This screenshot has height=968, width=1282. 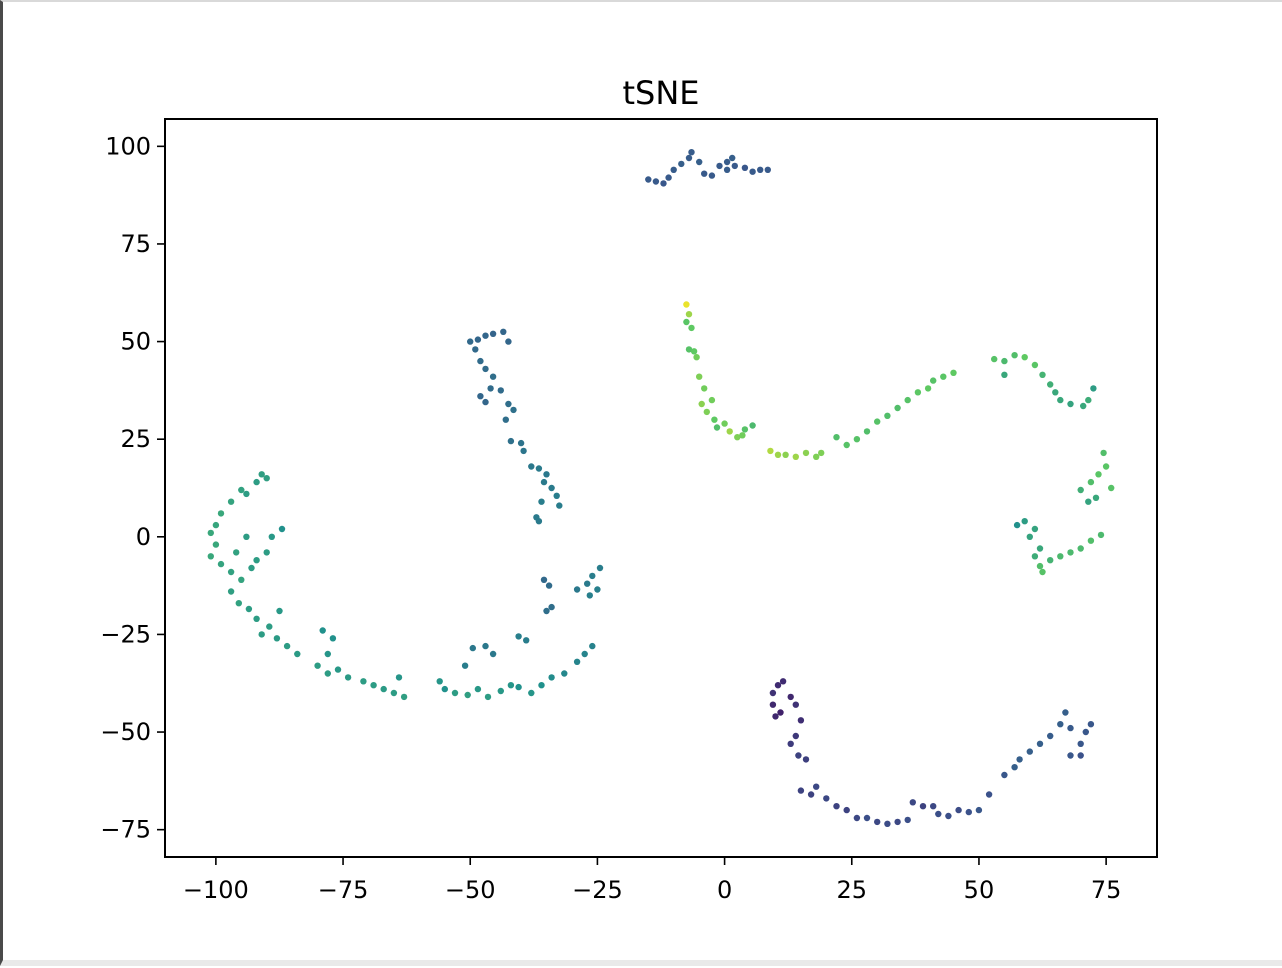 What do you see at coordinates (125, 732) in the screenshot?
I see `y-tick-label: −50` at bounding box center [125, 732].